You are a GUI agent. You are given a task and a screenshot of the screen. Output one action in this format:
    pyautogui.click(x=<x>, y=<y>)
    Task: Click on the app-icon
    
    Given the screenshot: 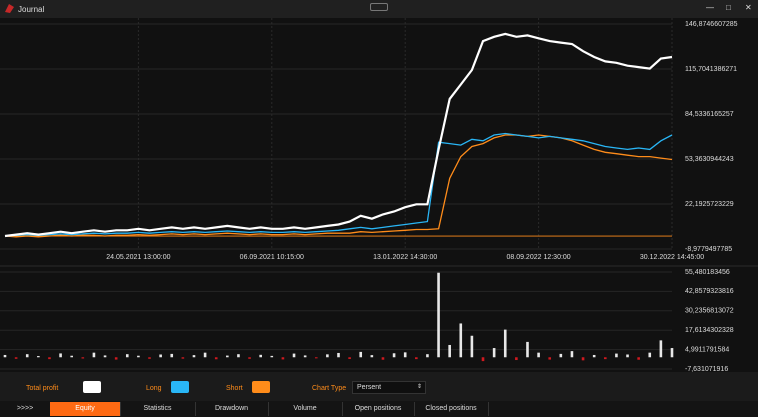 What is the action you would take?
    pyautogui.click(x=9, y=8)
    